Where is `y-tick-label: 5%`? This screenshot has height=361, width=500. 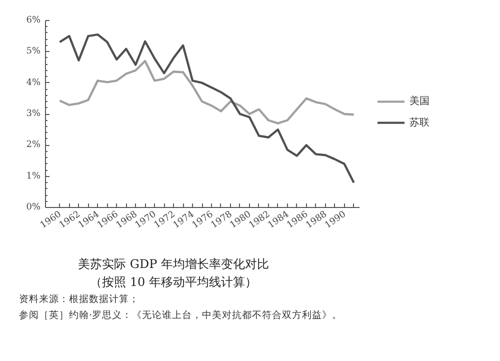
y-tick-label: 5% is located at coordinates (33, 51).